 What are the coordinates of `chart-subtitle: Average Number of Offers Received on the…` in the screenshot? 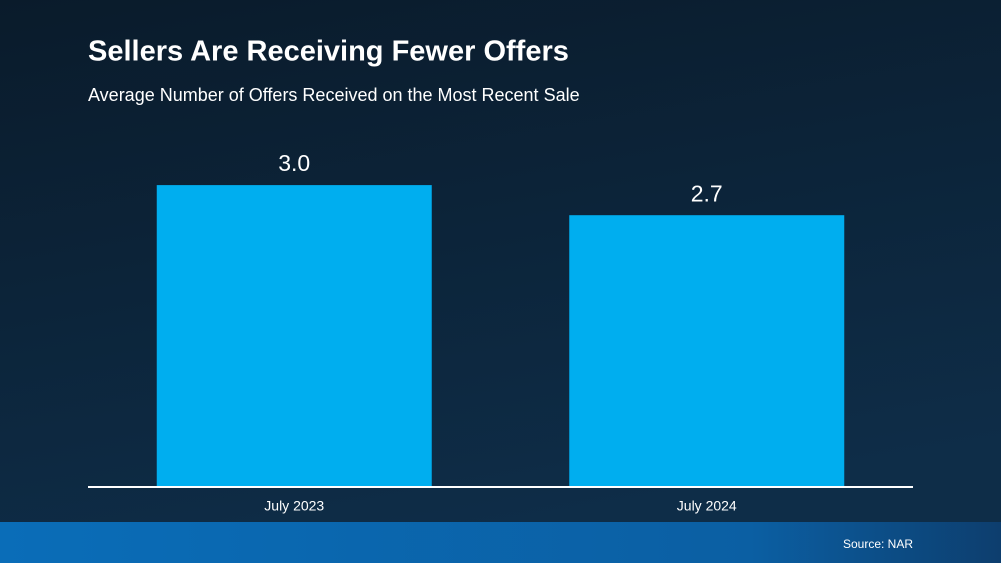 It's located at (334, 95).